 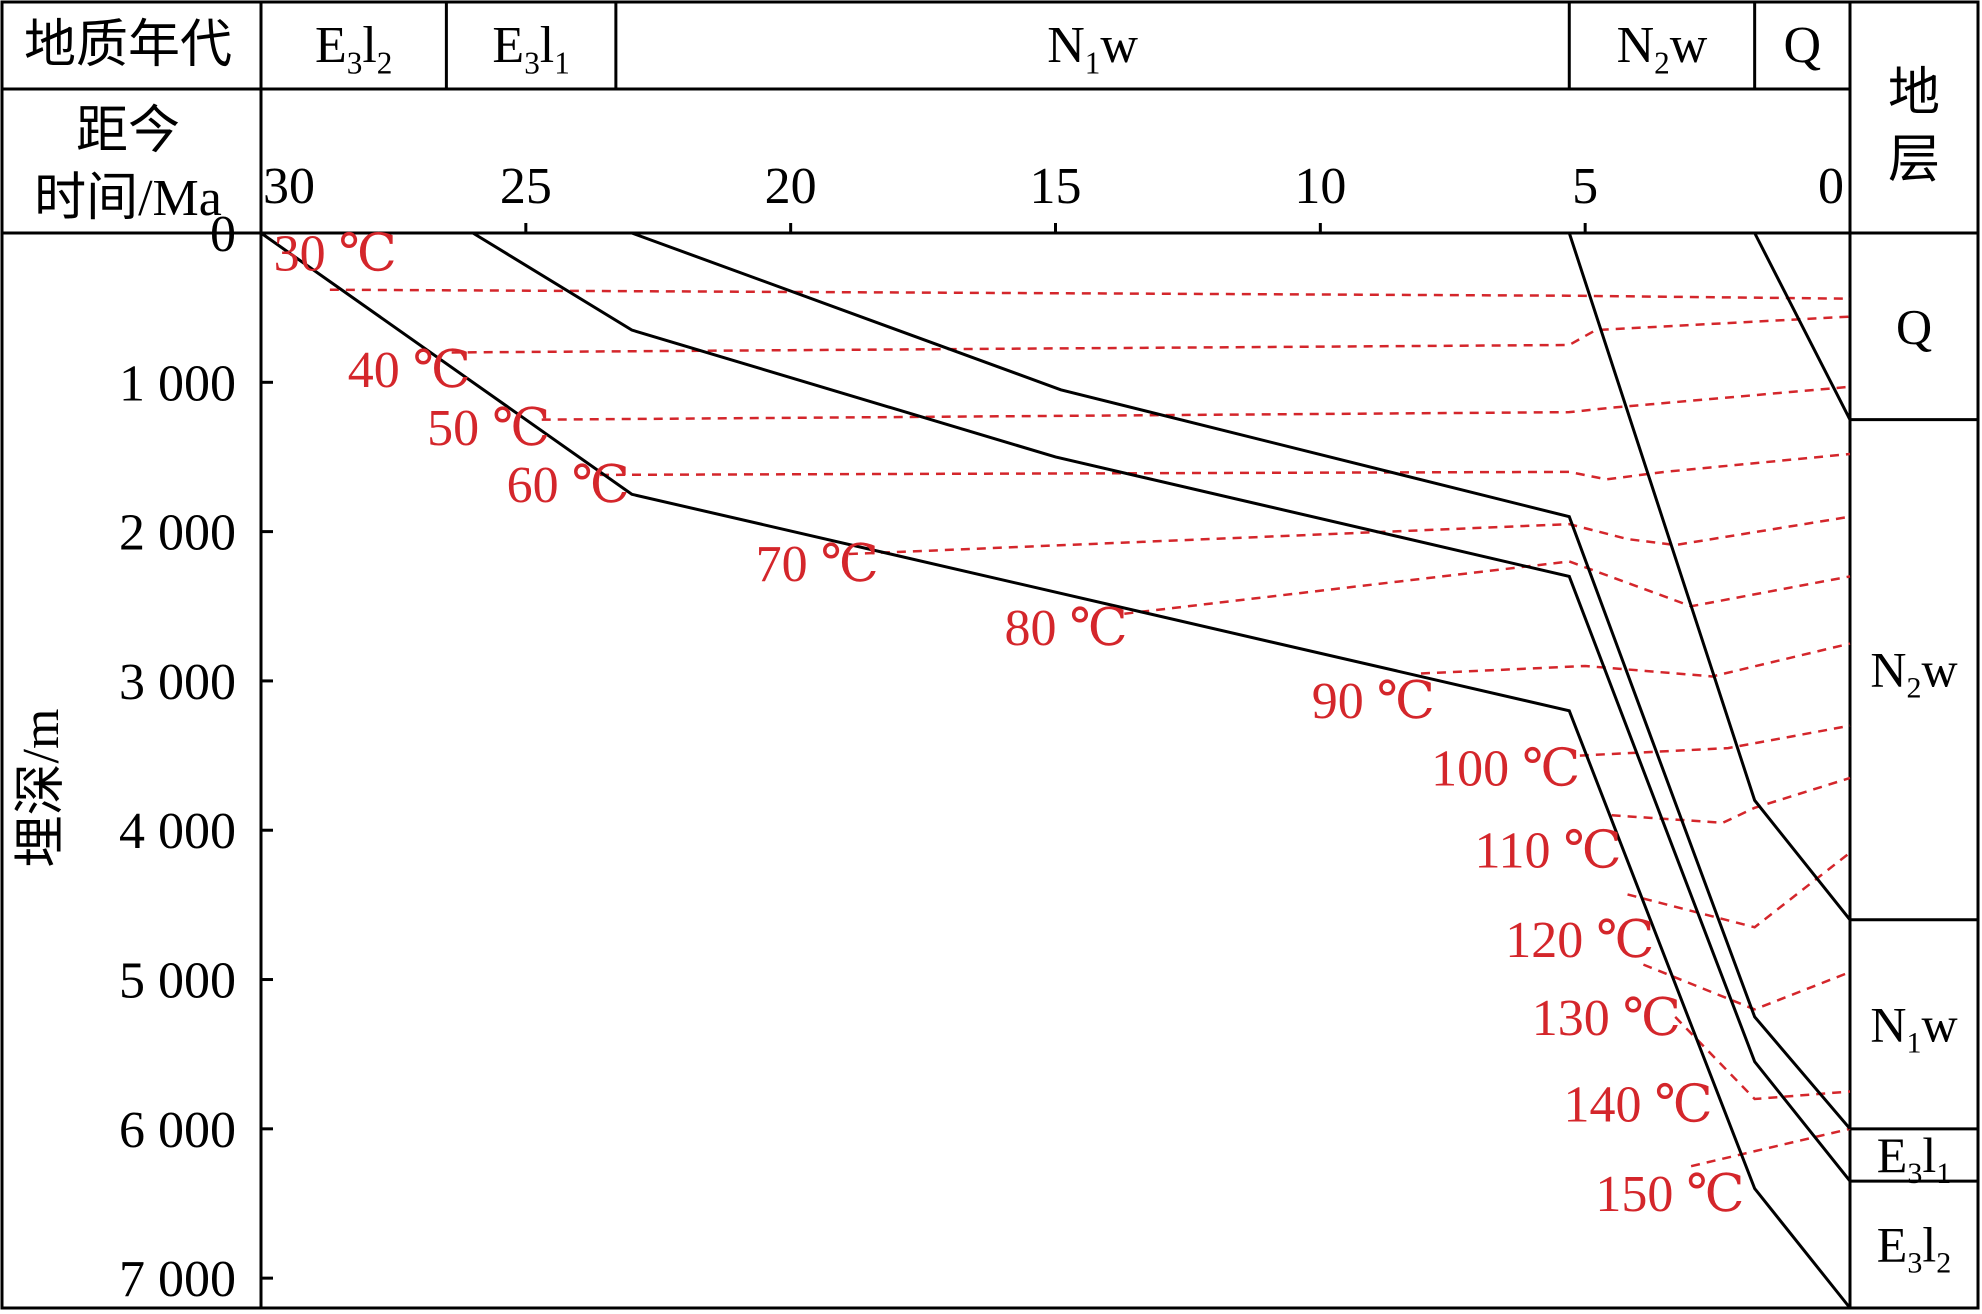 I want to click on period-label: N1w, so click(x=1092, y=48).